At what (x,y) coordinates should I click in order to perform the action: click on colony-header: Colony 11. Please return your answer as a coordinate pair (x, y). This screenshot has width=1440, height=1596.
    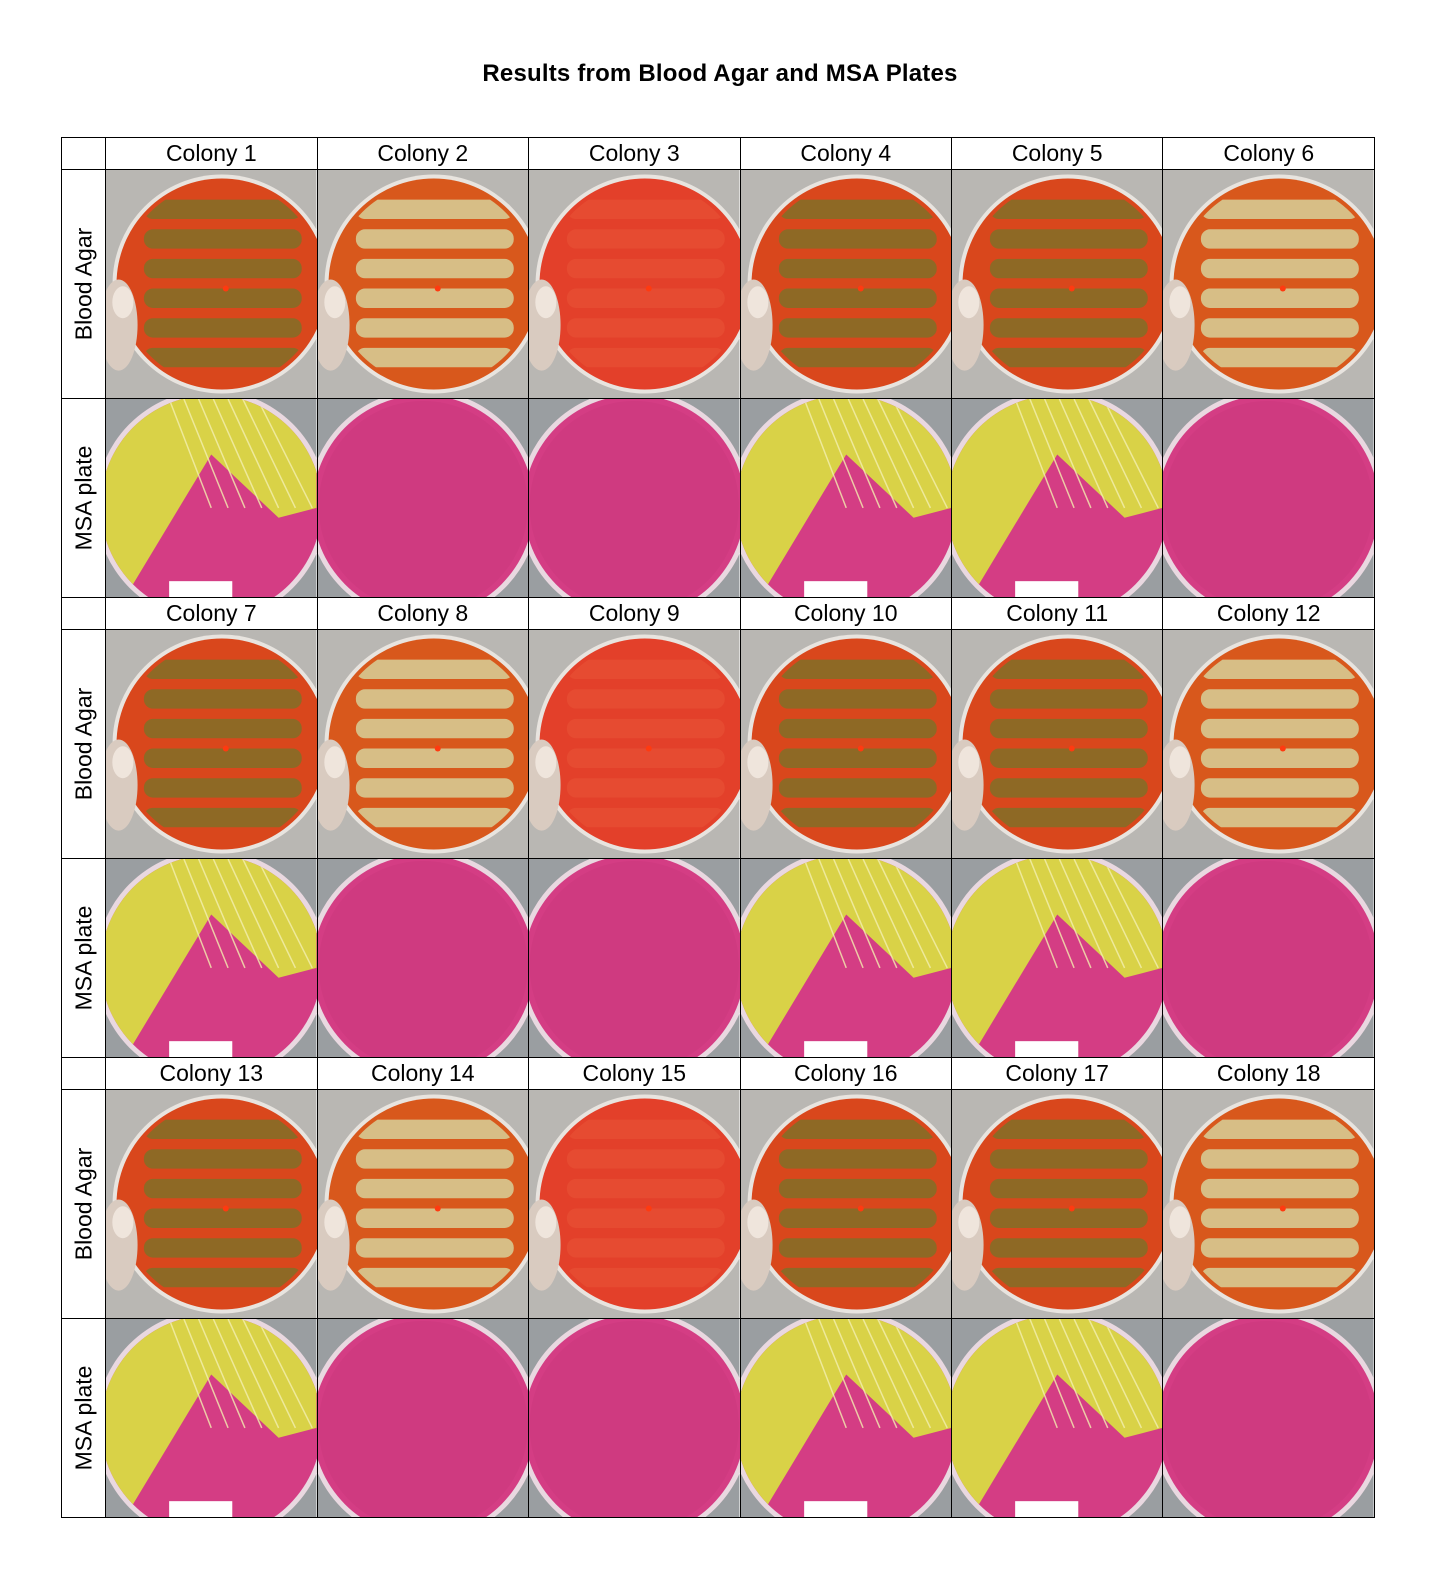
    Looking at the image, I should click on (1057, 613).